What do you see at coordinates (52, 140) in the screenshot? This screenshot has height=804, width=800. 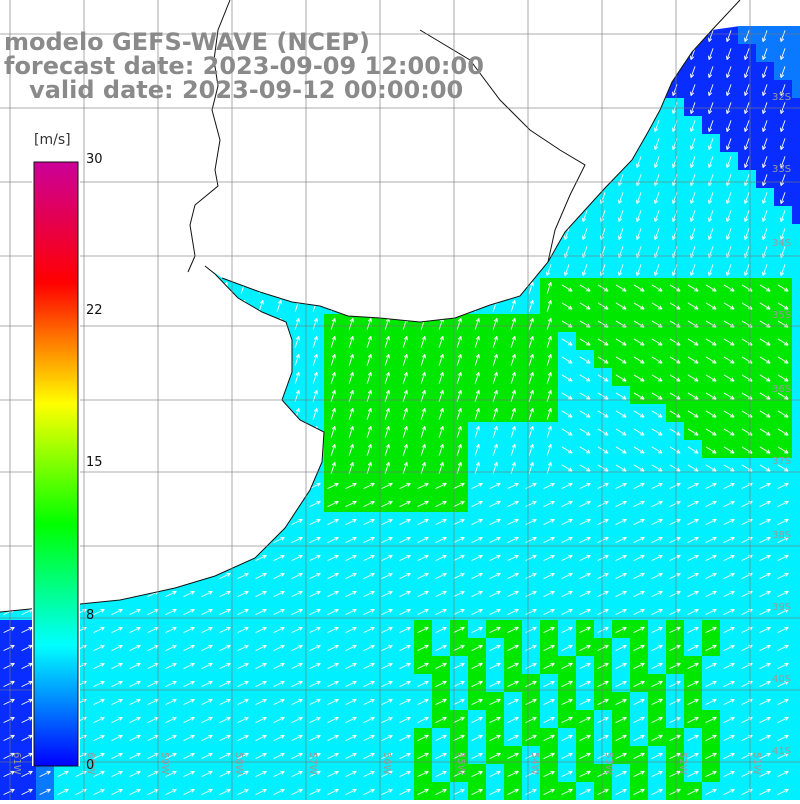 I see `colorbar-unit-label: [m/s]` at bounding box center [52, 140].